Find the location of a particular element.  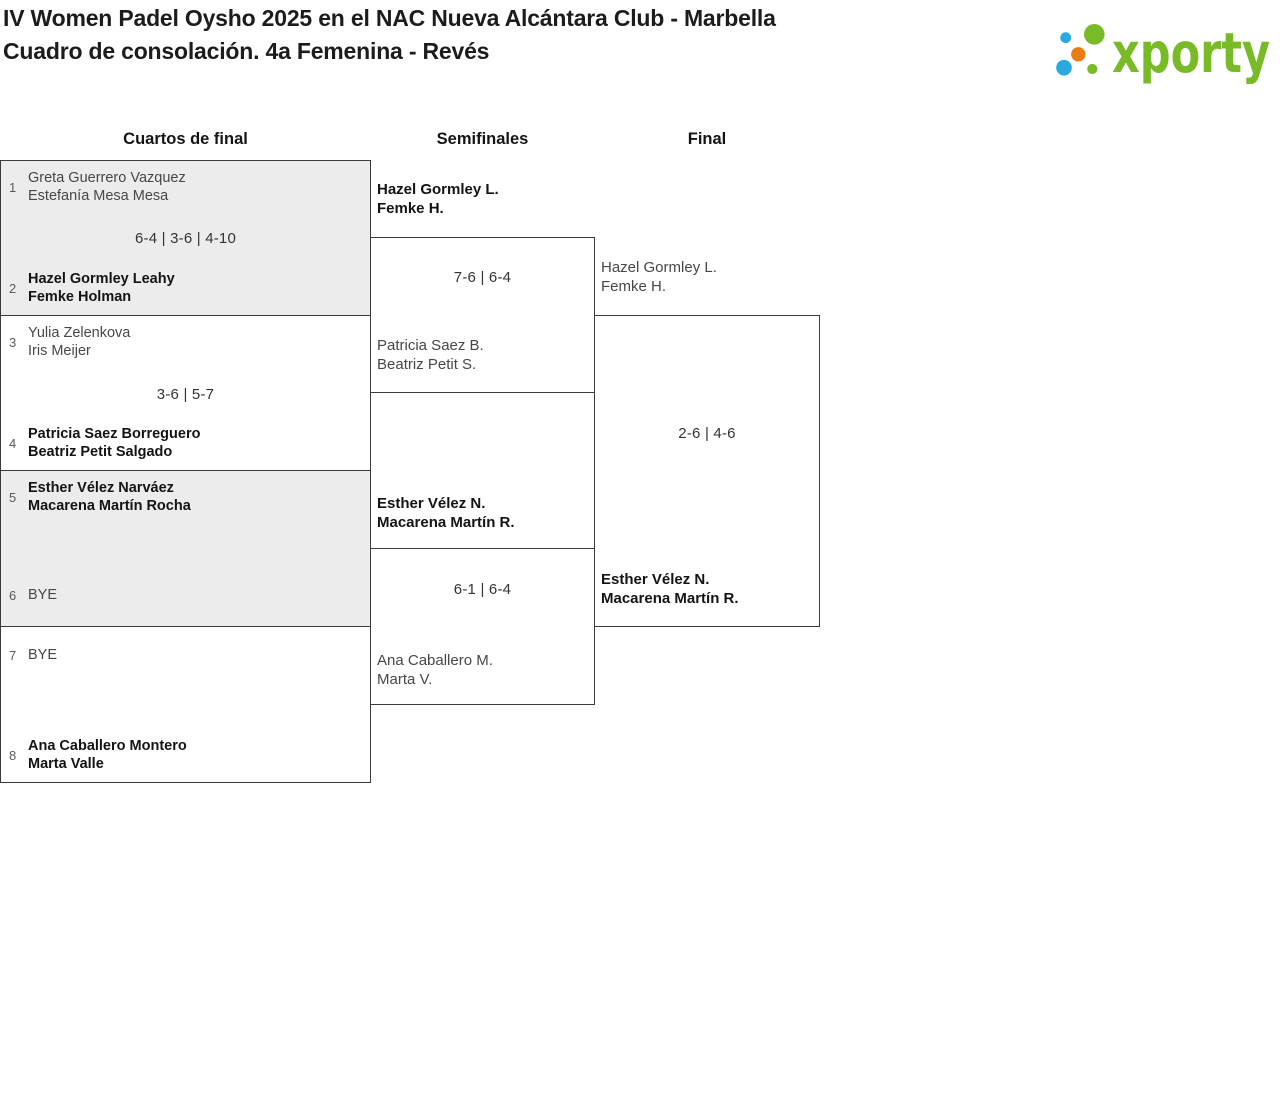

match-score: 2-6 | 4-6 is located at coordinates (707, 433).